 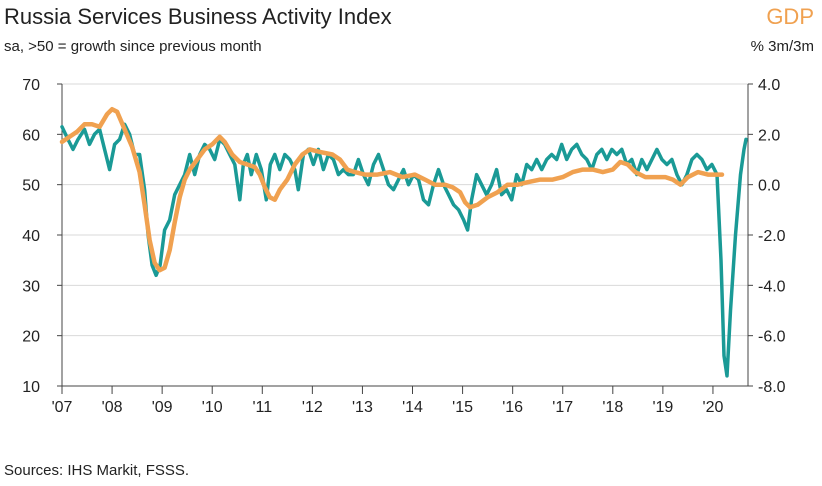 I want to click on x-tick-label: '12, so click(x=312, y=407).